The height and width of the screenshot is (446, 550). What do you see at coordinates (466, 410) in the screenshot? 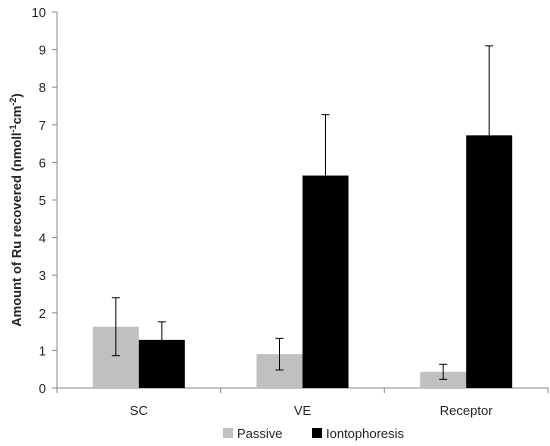
I see `x-category-label: Receptor` at bounding box center [466, 410].